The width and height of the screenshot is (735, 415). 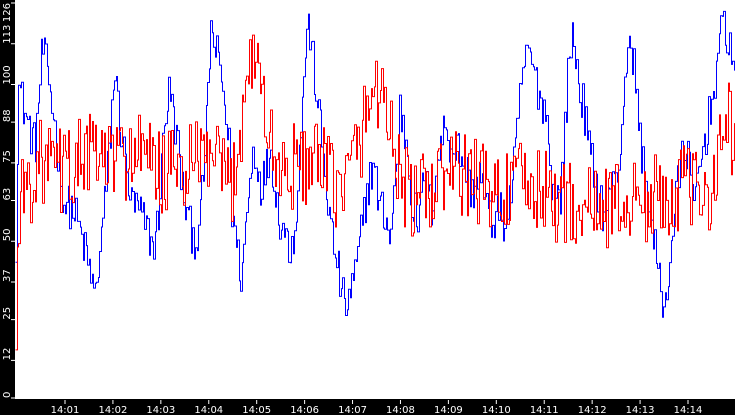 What do you see at coordinates (7, 275) in the screenshot?
I see `y-tick-label: 37` at bounding box center [7, 275].